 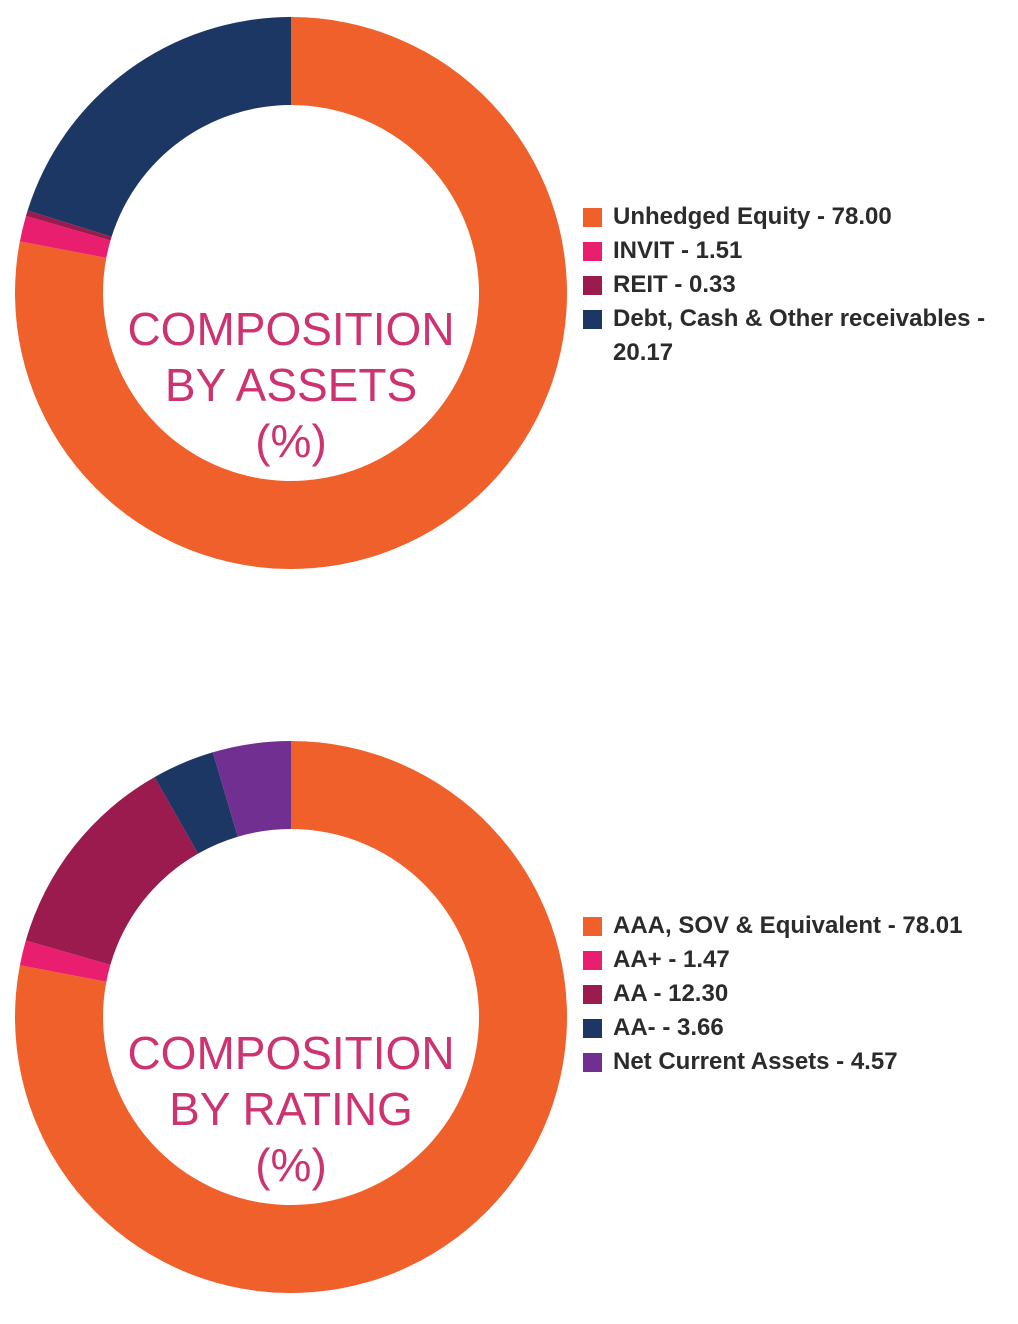 What do you see at coordinates (68, 225) in the screenshot?
I see `donut-slice-reit` at bounding box center [68, 225].